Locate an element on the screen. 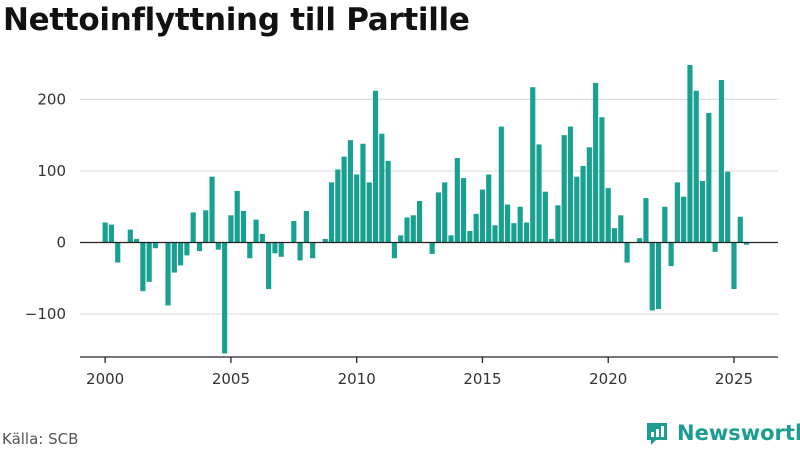 The height and width of the screenshot is (450, 800). x-tick-label: 2015 is located at coordinates (482, 379).